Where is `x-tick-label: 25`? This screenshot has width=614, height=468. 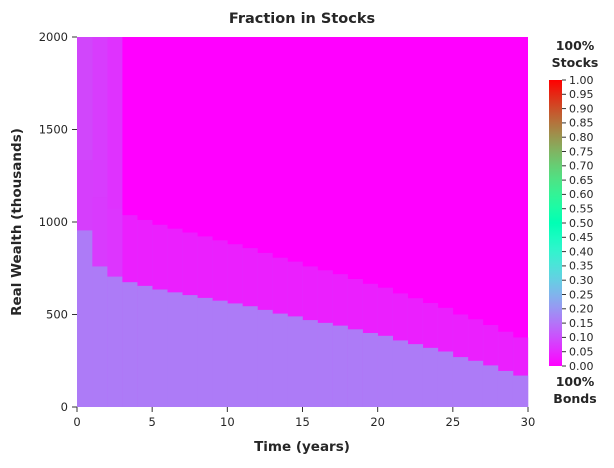 x-tick-label: 25 is located at coordinates (453, 422).